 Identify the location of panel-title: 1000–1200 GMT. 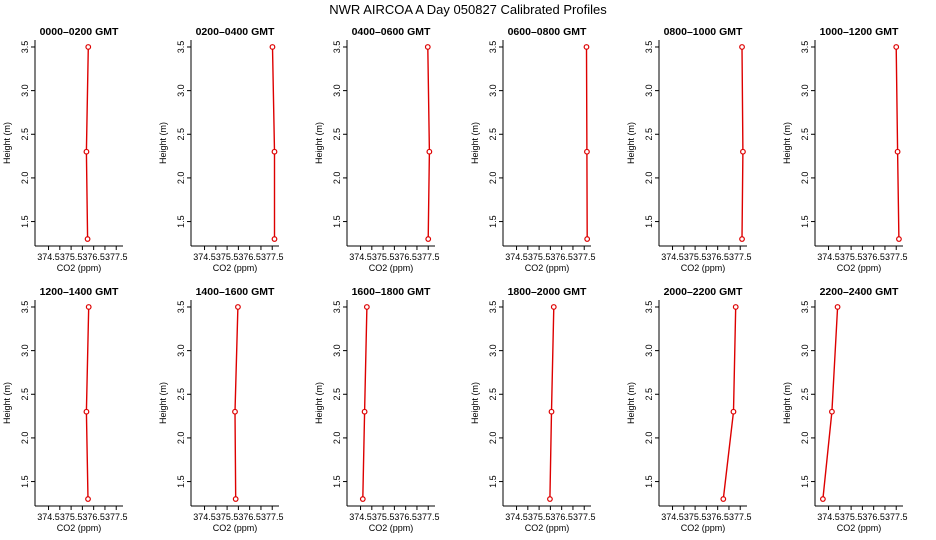
(859, 32).